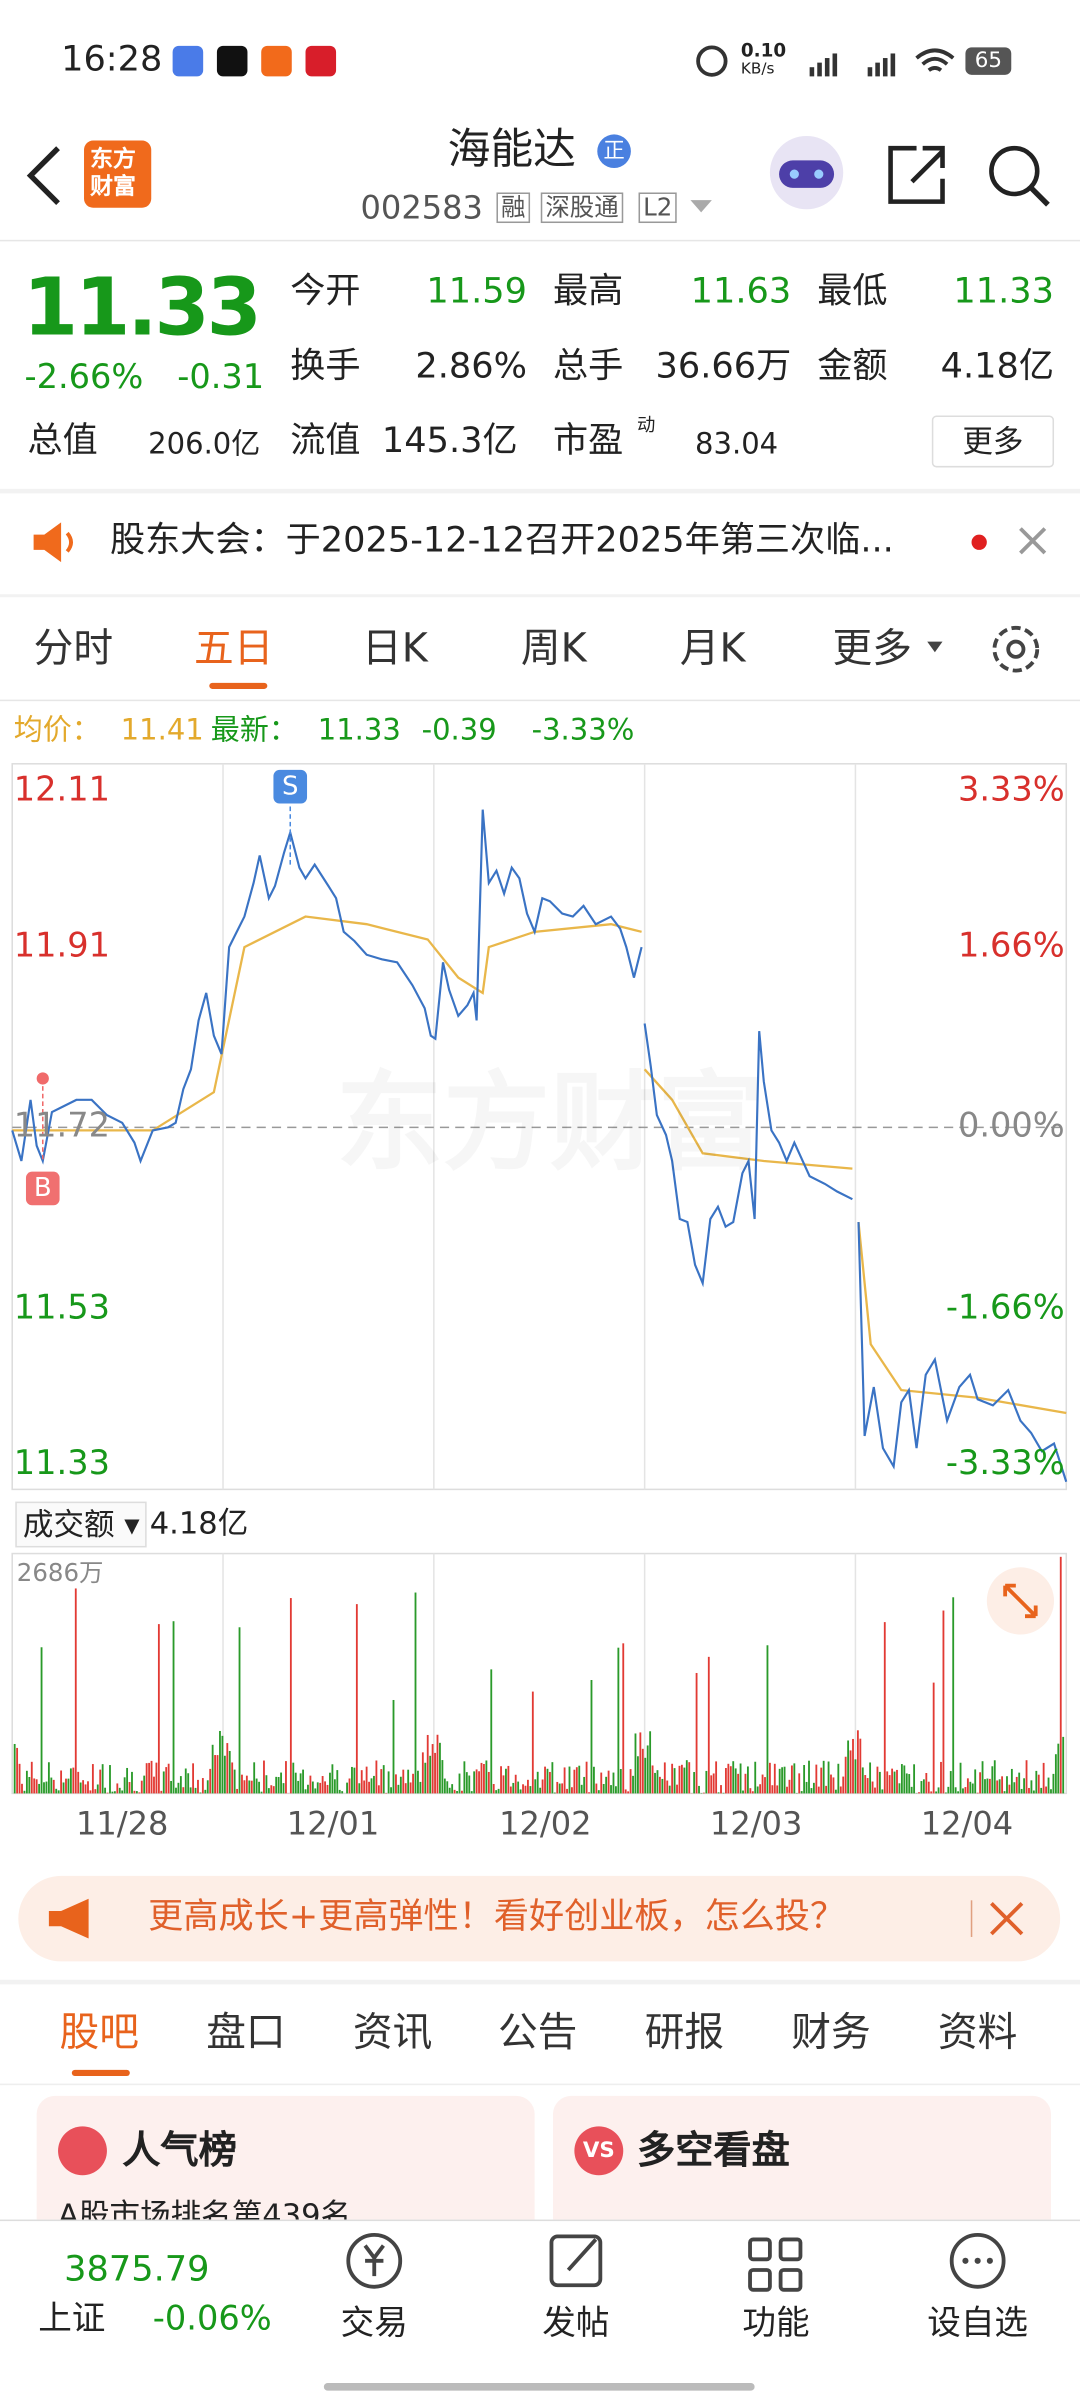  What do you see at coordinates (776, 2324) in the screenshot?
I see `nav-label: 功能` at bounding box center [776, 2324].